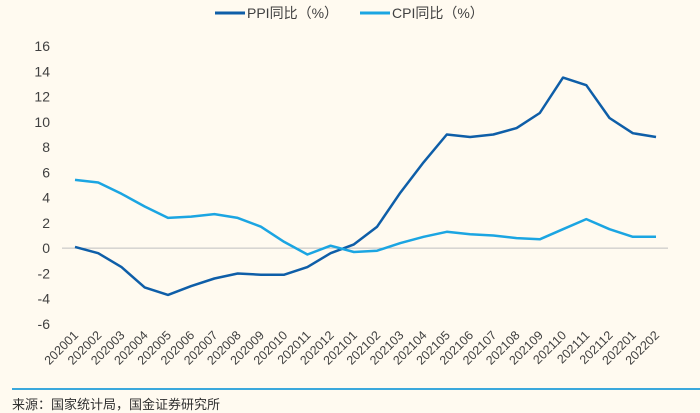 This screenshot has height=413, width=700. I want to click on y-tick-label: -6, so click(44, 324).